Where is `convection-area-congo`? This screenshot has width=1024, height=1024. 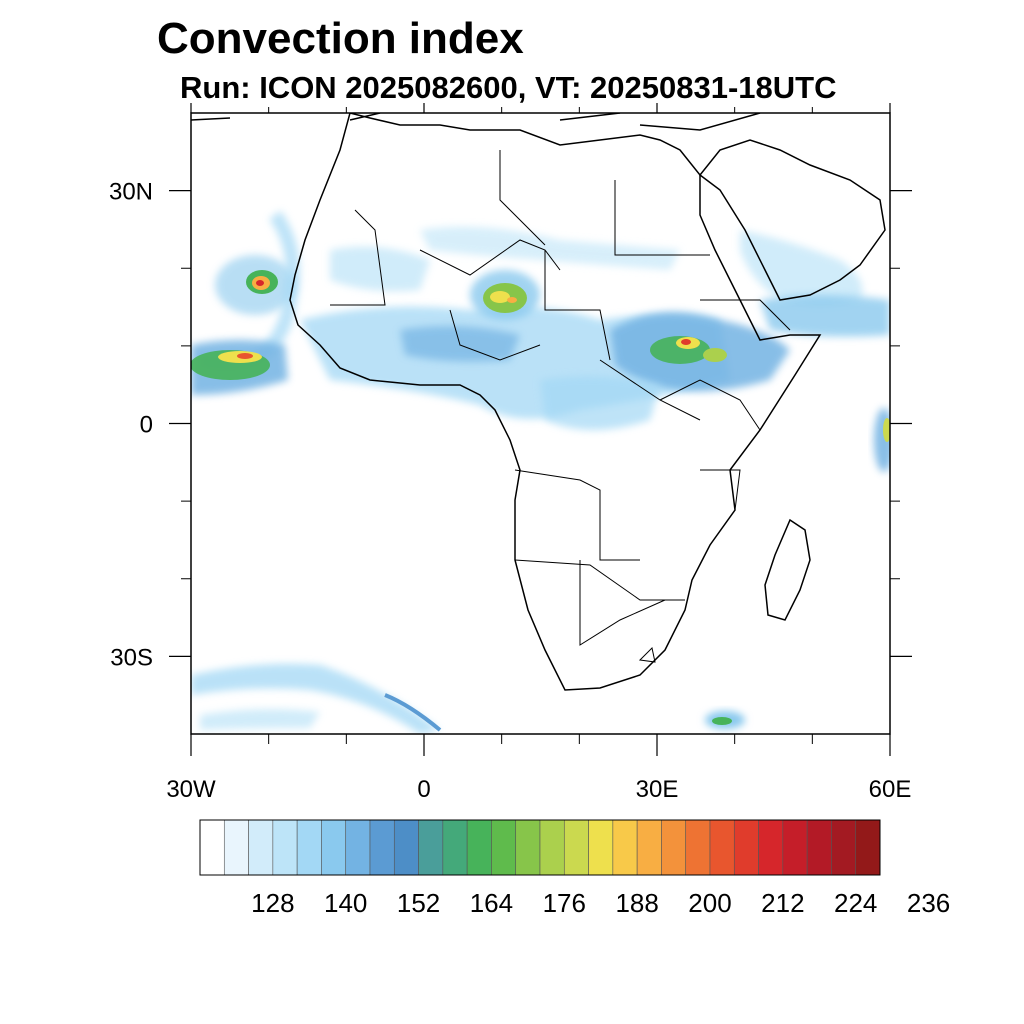 convection-area-congo is located at coordinates (600, 403).